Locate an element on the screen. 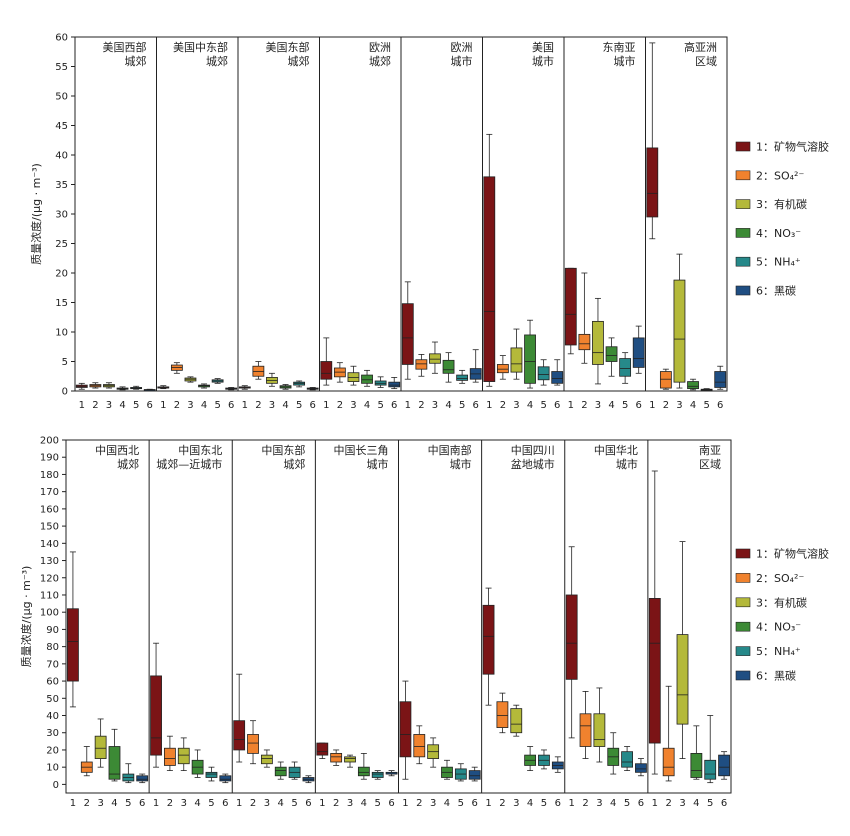 The image size is (850, 836). panel-title: 南亚 is located at coordinates (710, 450).